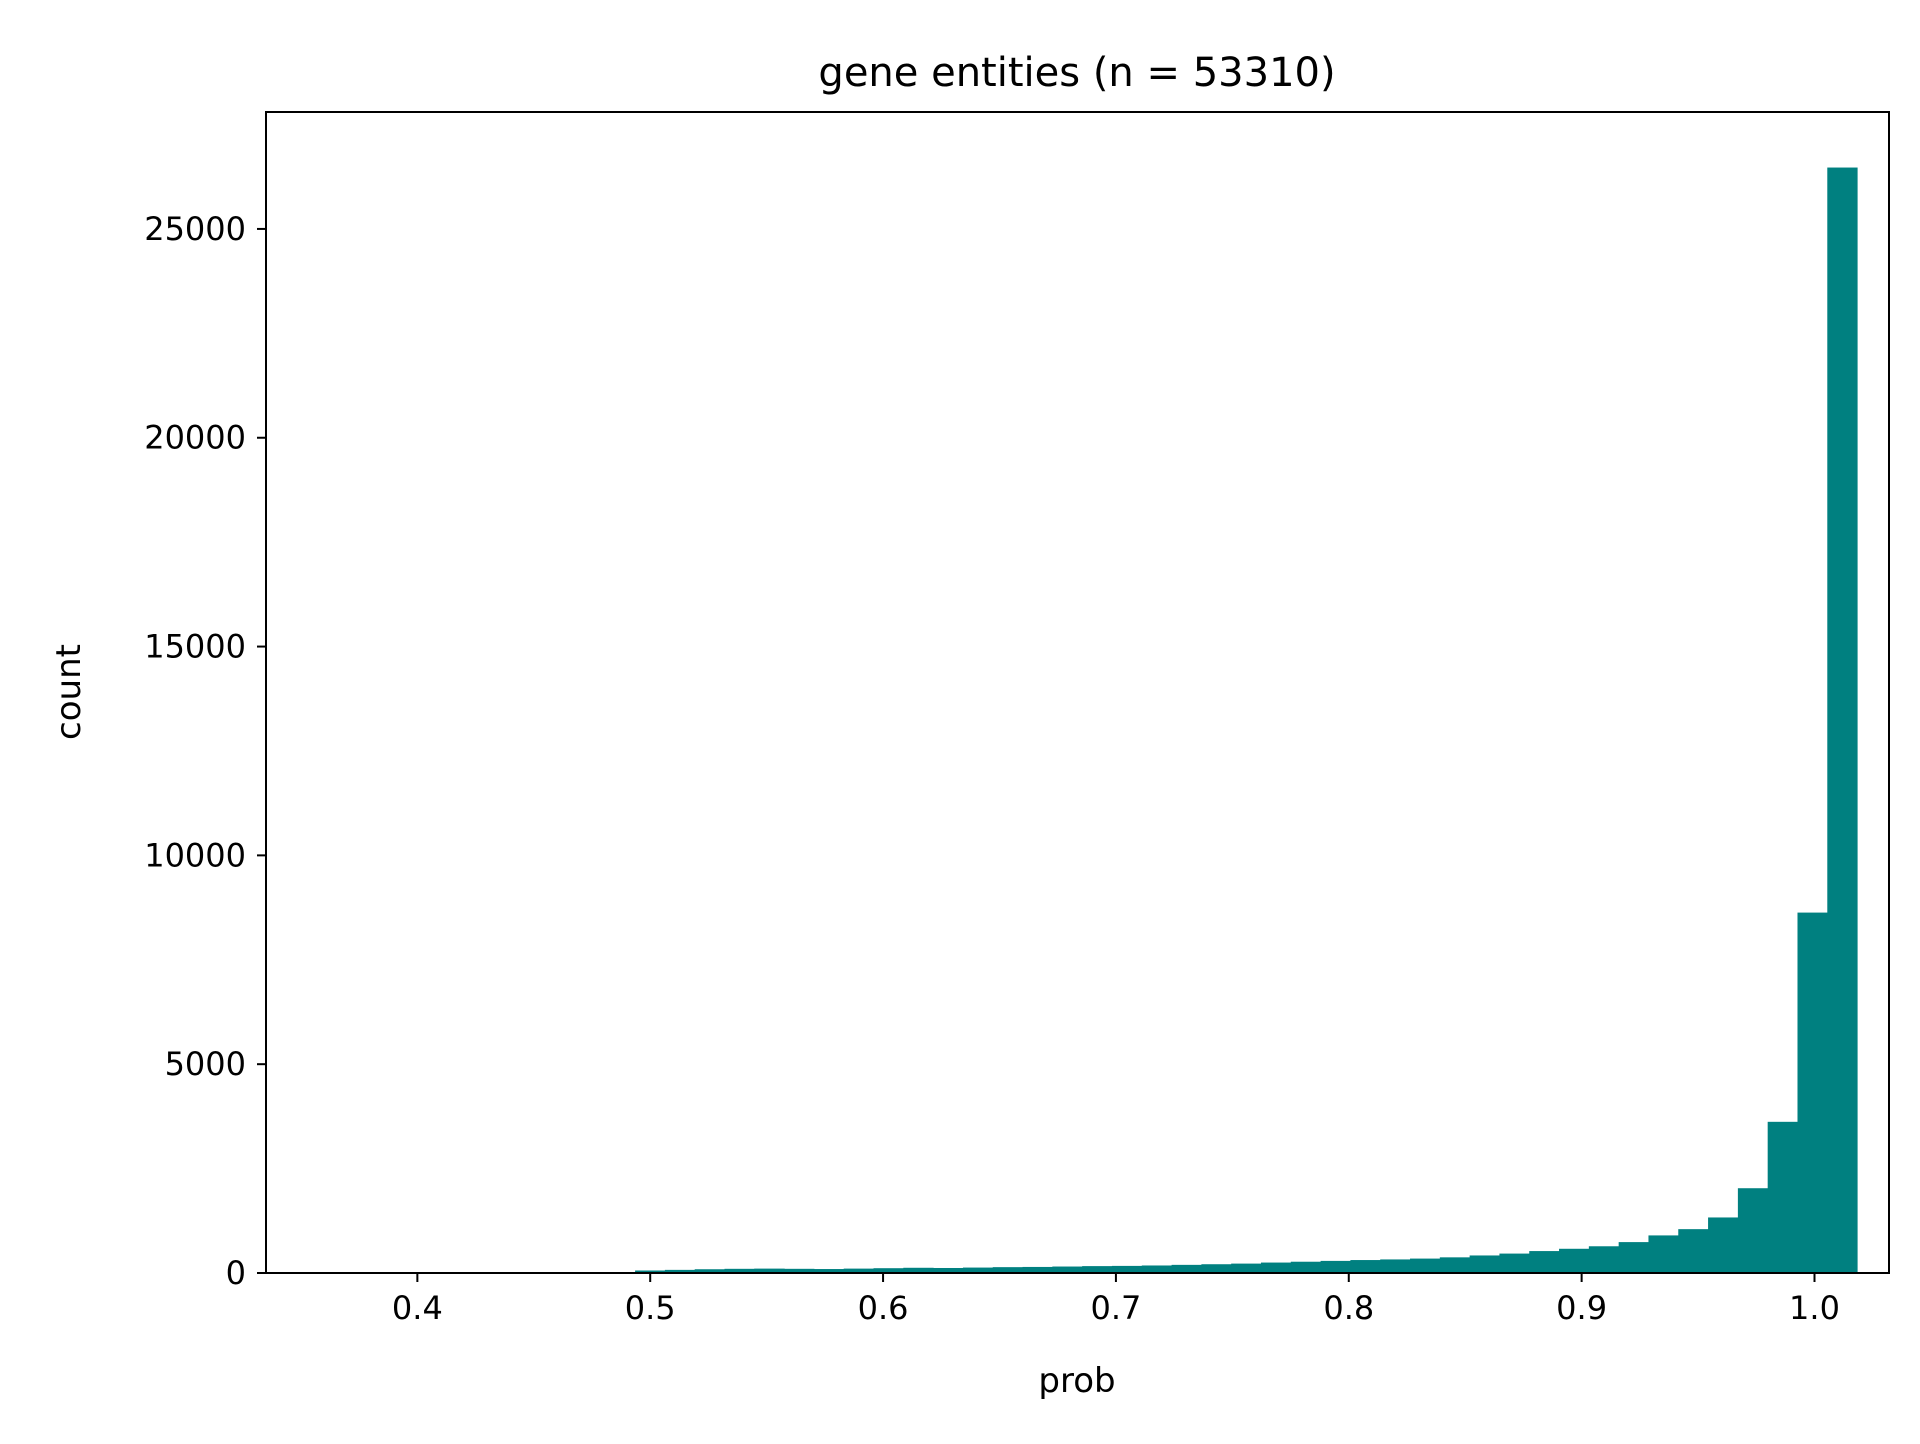 Image resolution: width=1920 pixels, height=1444 pixels. Describe the element at coordinates (195, 855) in the screenshot. I see `y-tick-label: 10000` at that location.